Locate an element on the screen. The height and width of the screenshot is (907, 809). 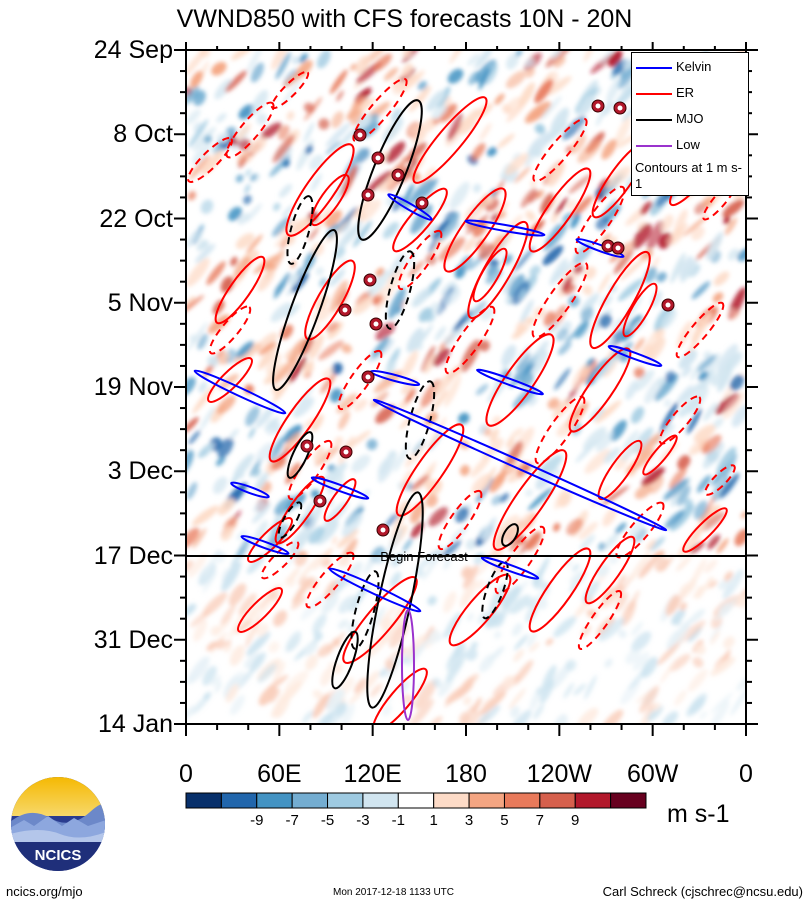
er-contour-dashed is located at coordinates (290, 90).